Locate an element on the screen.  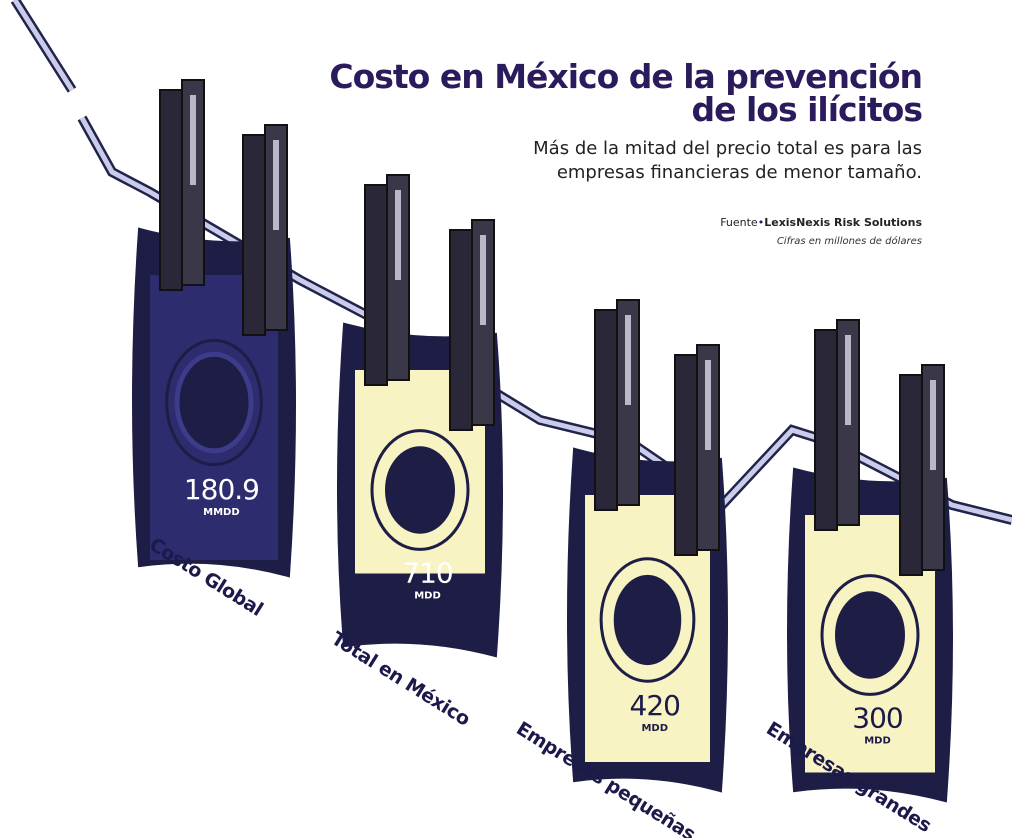
source: Fuente•LexisNexis Risk Solutions is located at coordinates (821, 222).